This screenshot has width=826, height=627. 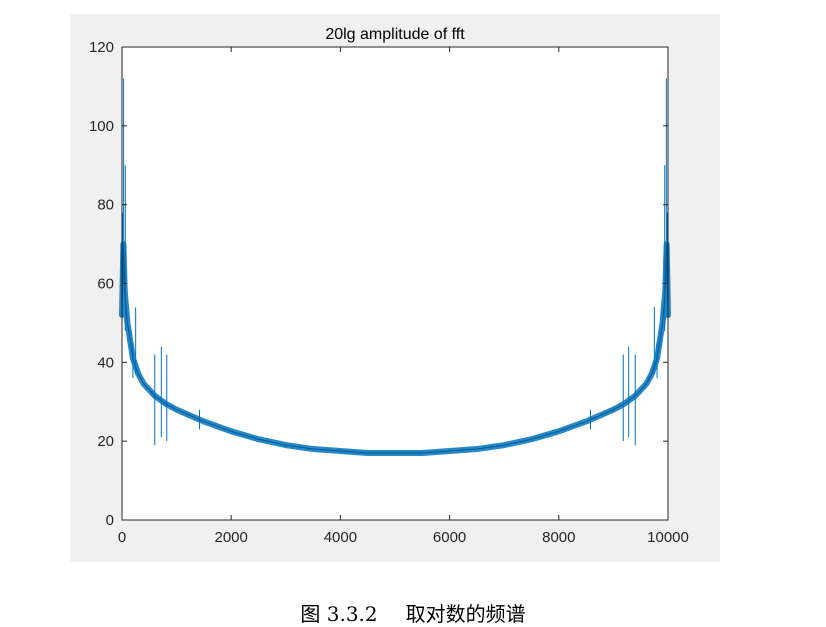 I want to click on caption-number: 图 3.3.2, so click(x=339, y=614).